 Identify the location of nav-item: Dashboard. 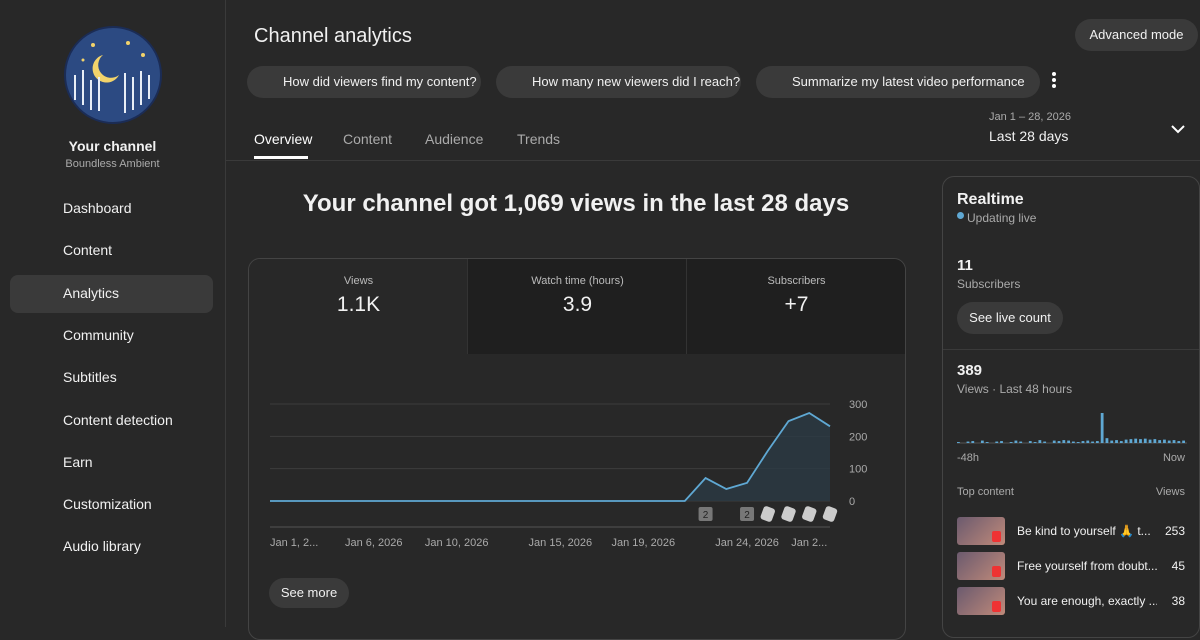
(97, 208).